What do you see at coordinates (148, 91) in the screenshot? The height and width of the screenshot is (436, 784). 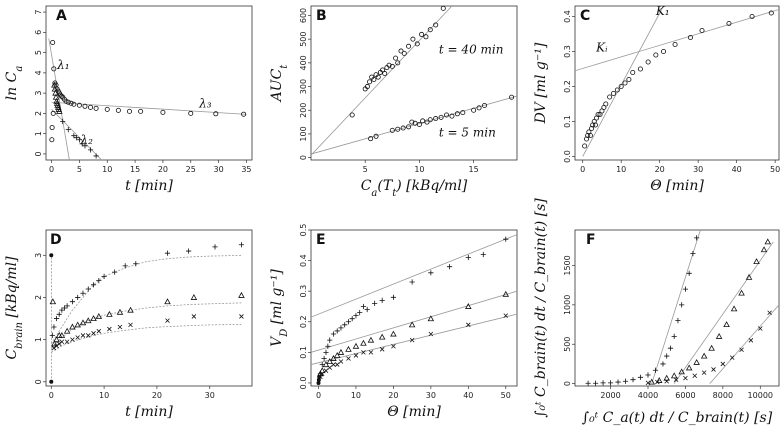 I see `series-circles` at bounding box center [148, 91].